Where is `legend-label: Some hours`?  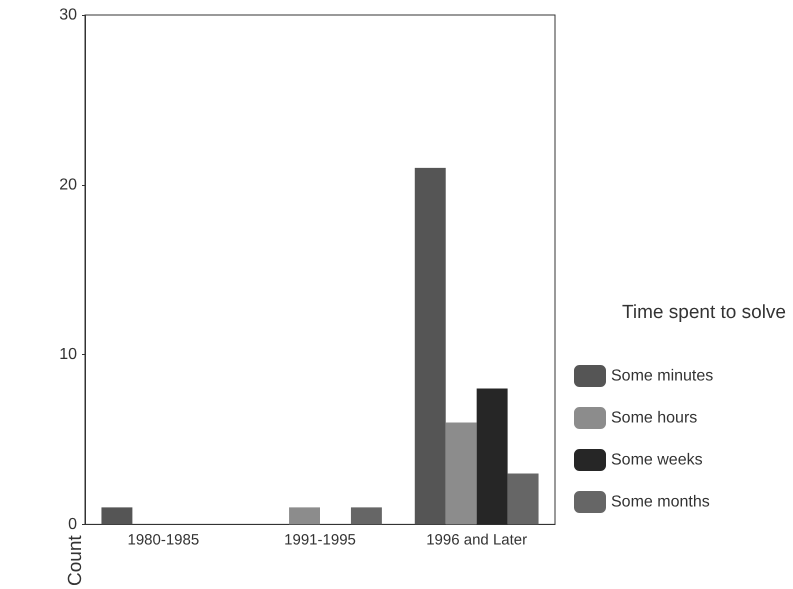
legend-label: Some hours is located at coordinates (654, 418).